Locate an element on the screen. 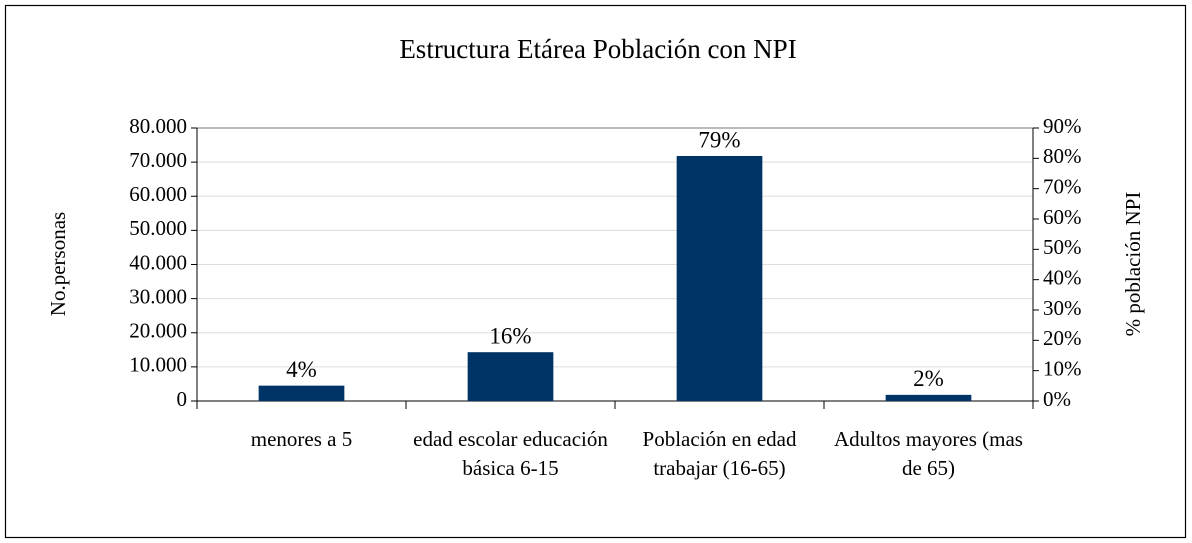  y2-tick-label: 30% is located at coordinates (1062, 308).